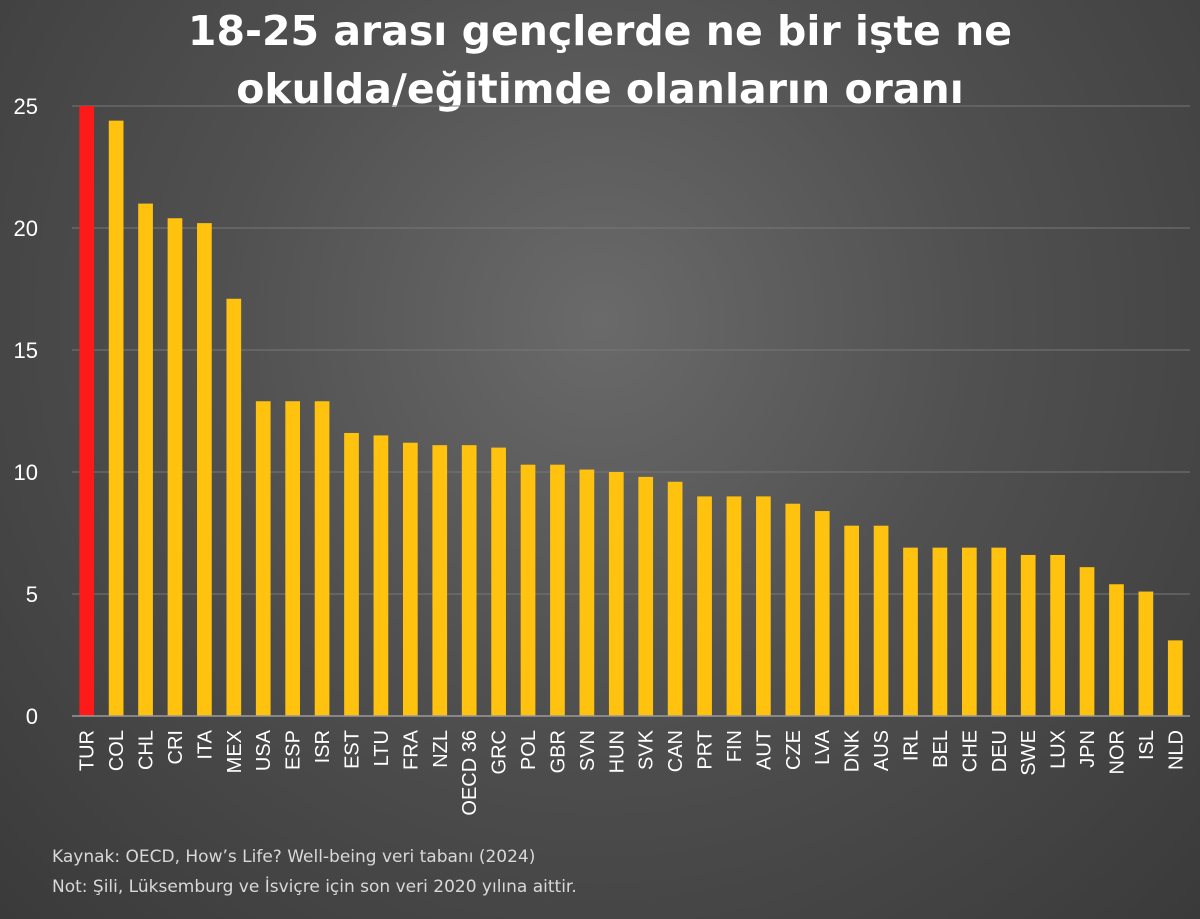  What do you see at coordinates (881, 620) in the screenshot?
I see `bar-aus` at bounding box center [881, 620].